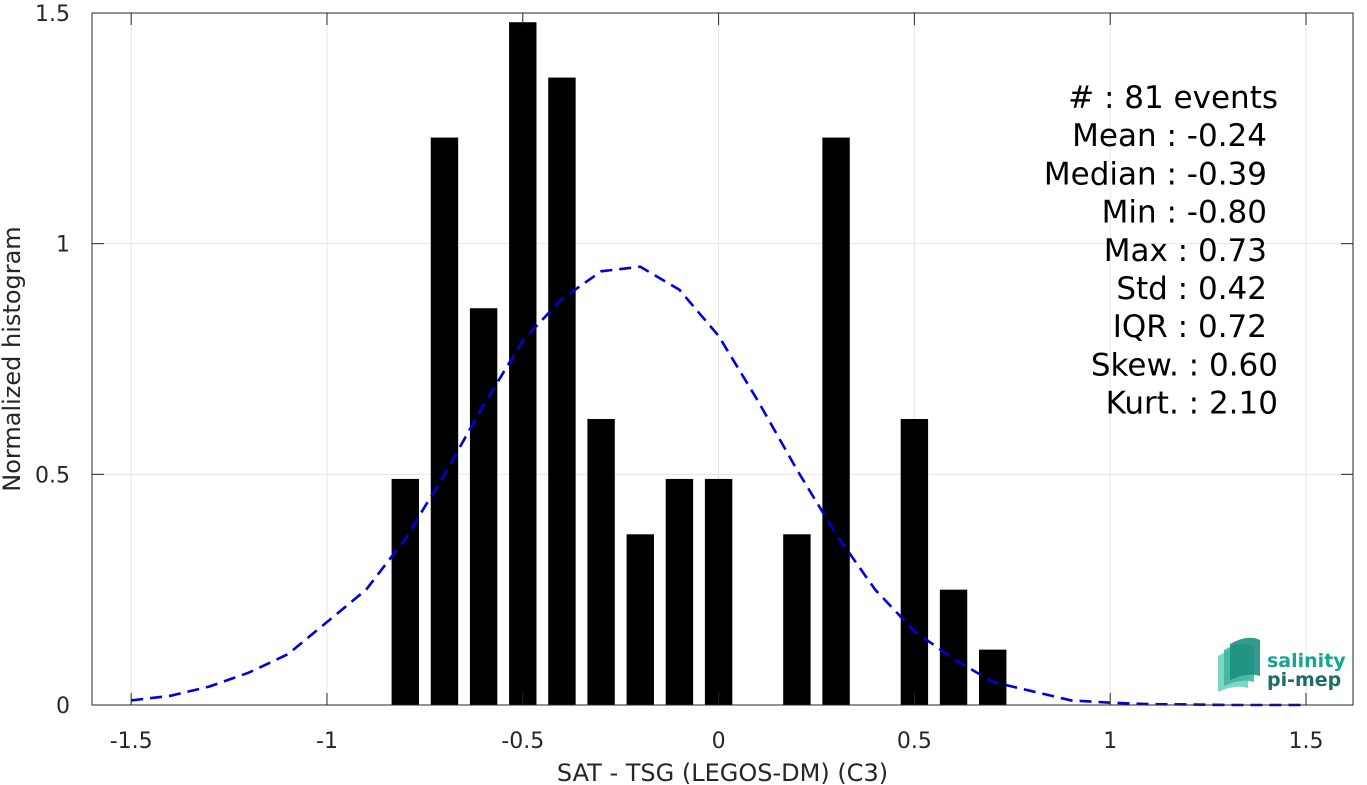 Image resolution: width=1367 pixels, height=785 pixels. What do you see at coordinates (522, 741) in the screenshot?
I see `x-tick-label: -0.5` at bounding box center [522, 741].